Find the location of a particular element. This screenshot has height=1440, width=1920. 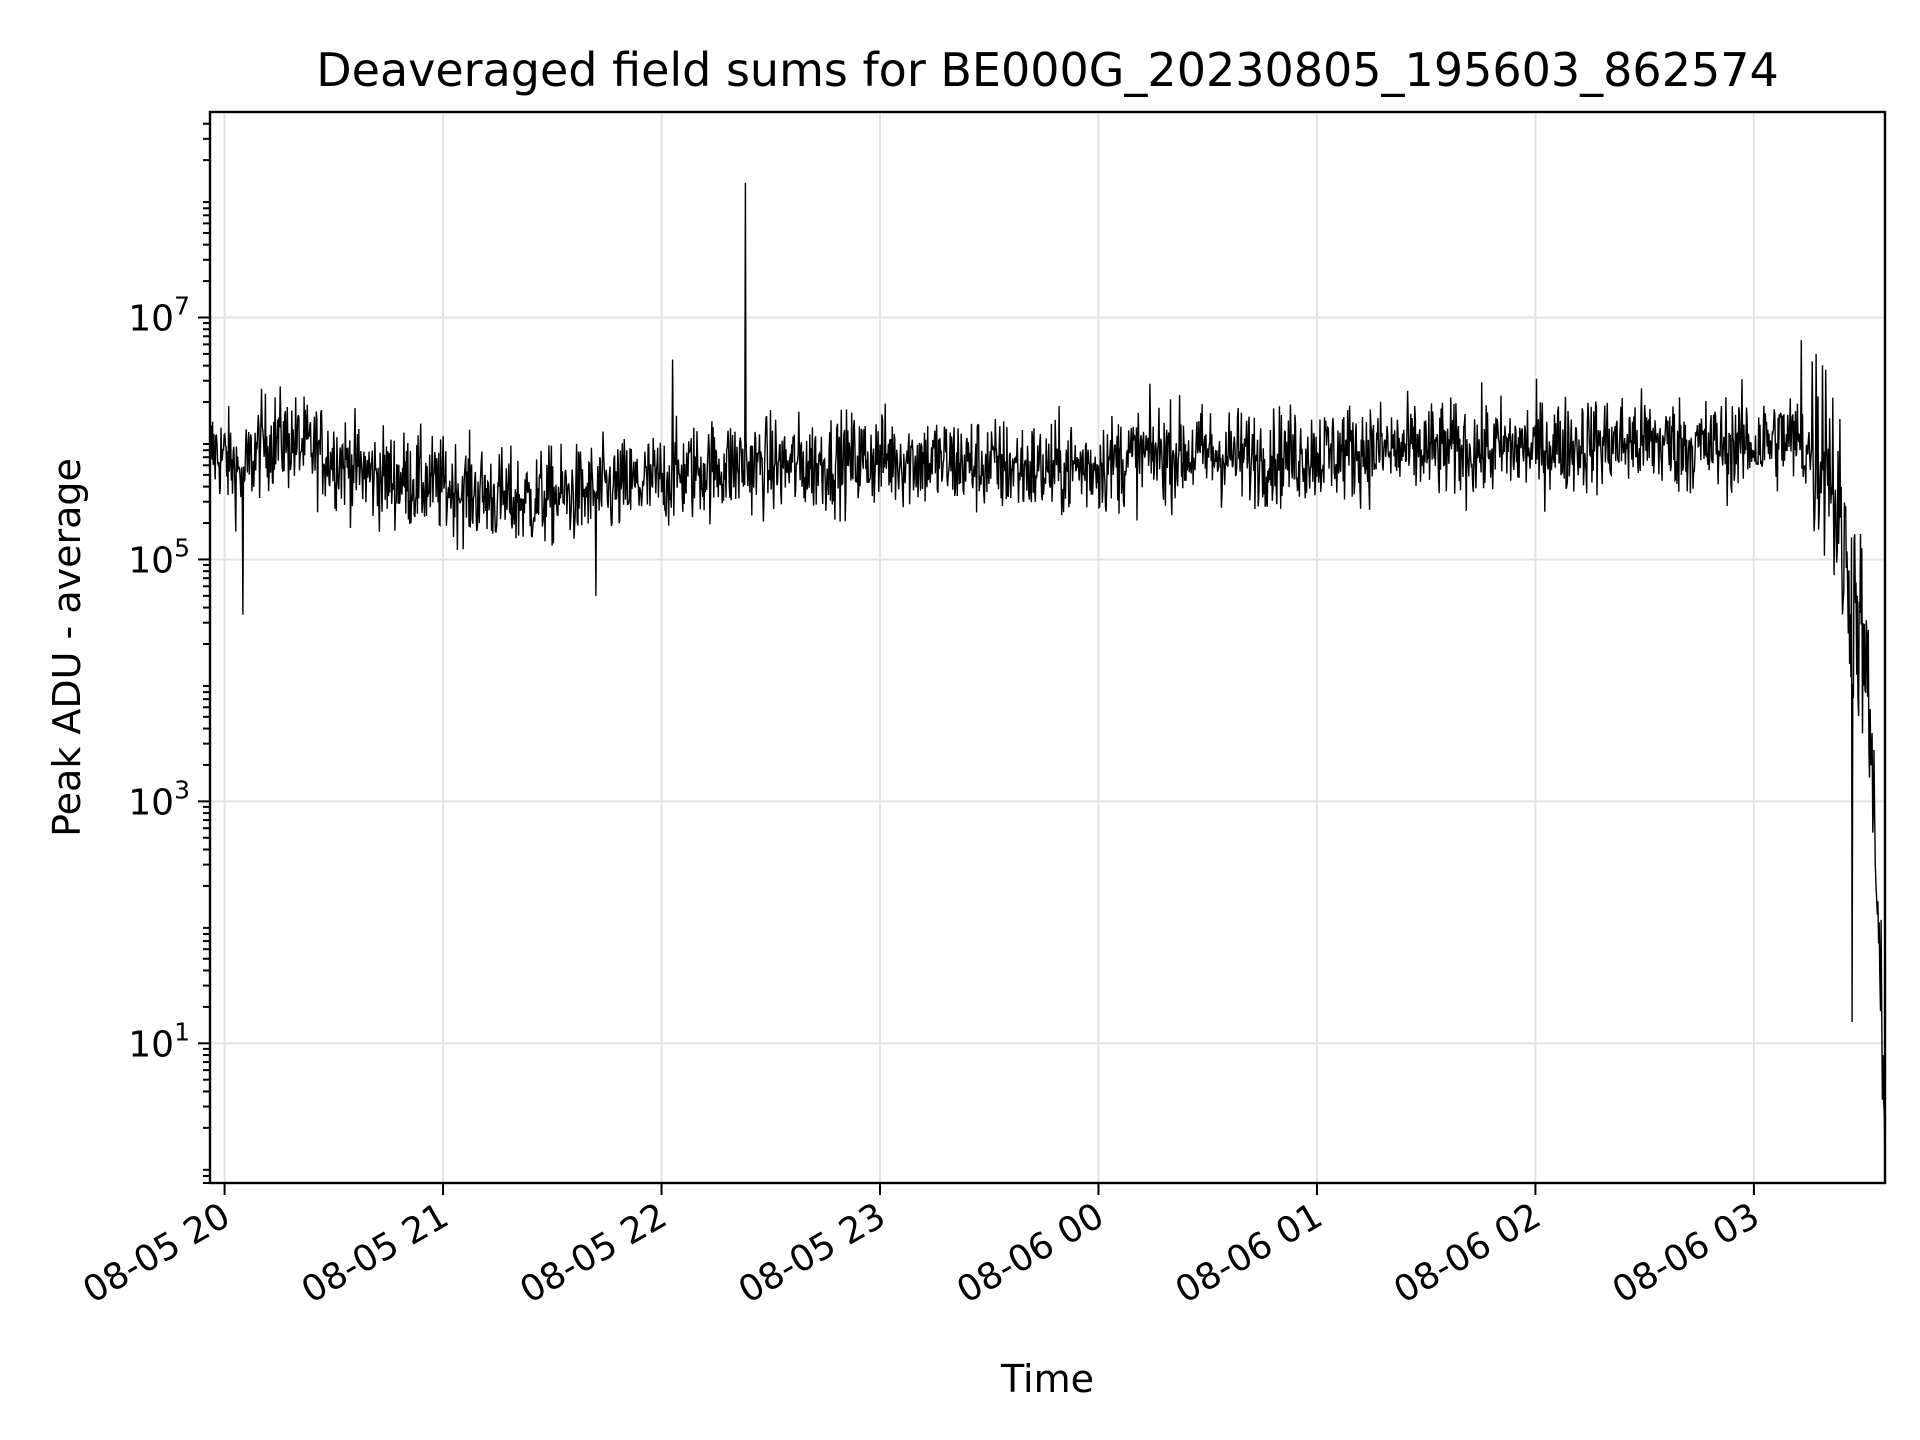

y-tick-label: 10⁷ is located at coordinates (159, 316).